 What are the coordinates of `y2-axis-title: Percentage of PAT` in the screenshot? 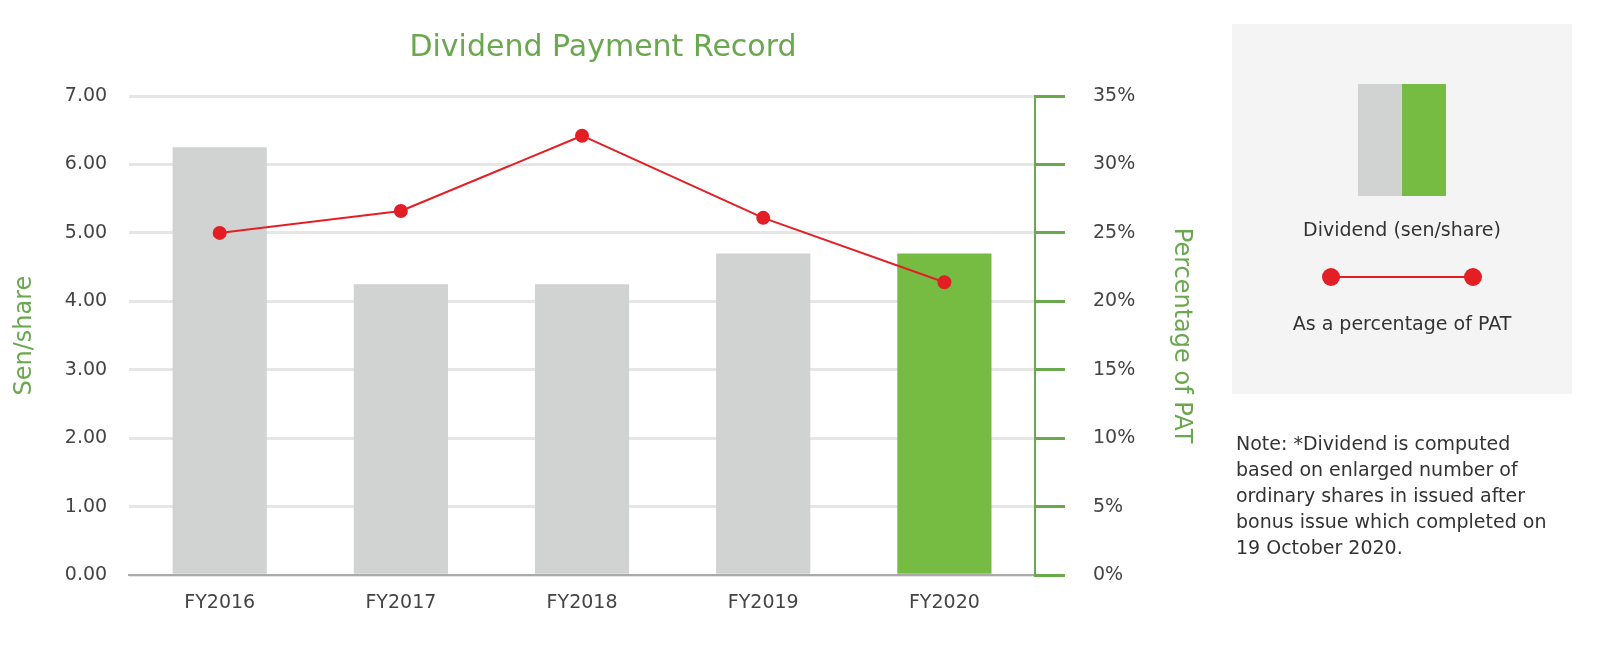 It's located at (1183, 335).